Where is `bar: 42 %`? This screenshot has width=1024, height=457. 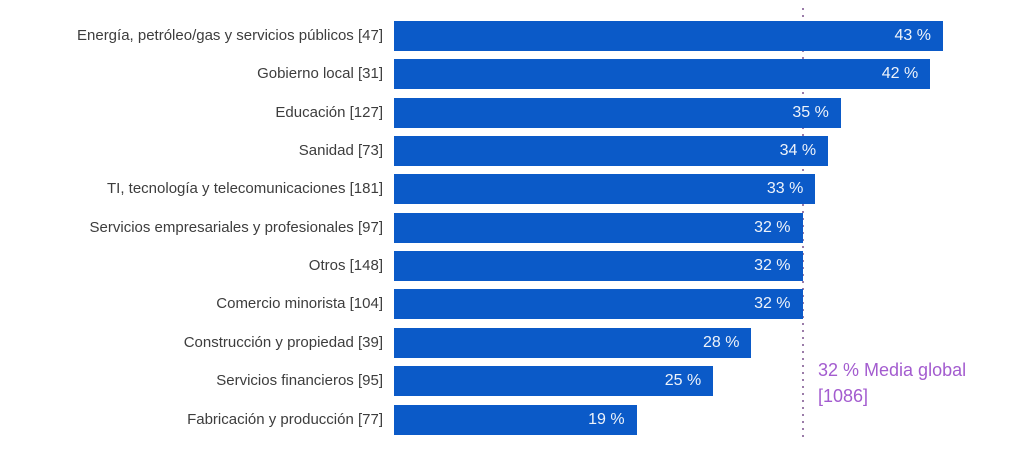
bar: 42 % is located at coordinates (662, 74).